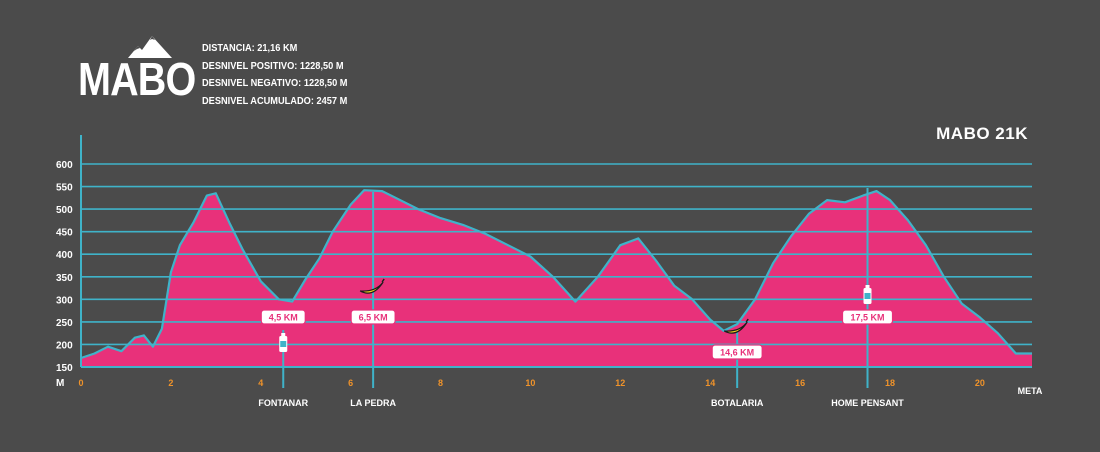  Describe the element at coordinates (170, 383) in the screenshot. I see `x-tick-label: 2` at that location.